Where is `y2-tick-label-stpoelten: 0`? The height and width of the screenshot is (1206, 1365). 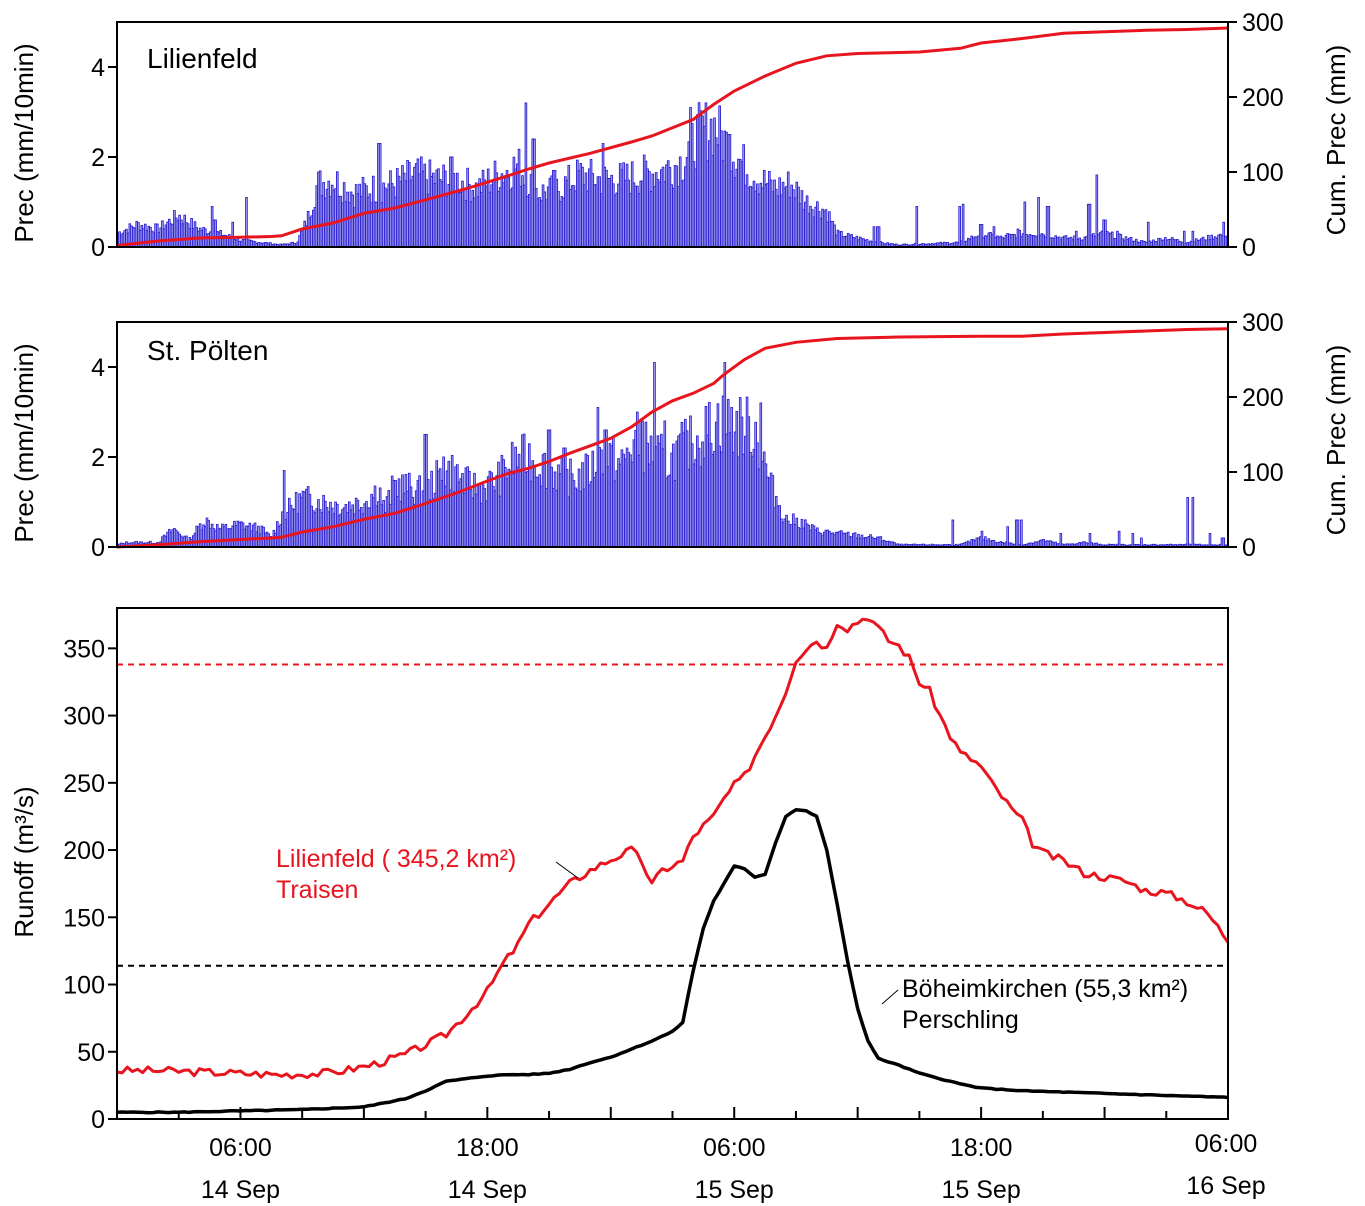
y2-tick-label-stpoelten: 0 is located at coordinates (1249, 548).